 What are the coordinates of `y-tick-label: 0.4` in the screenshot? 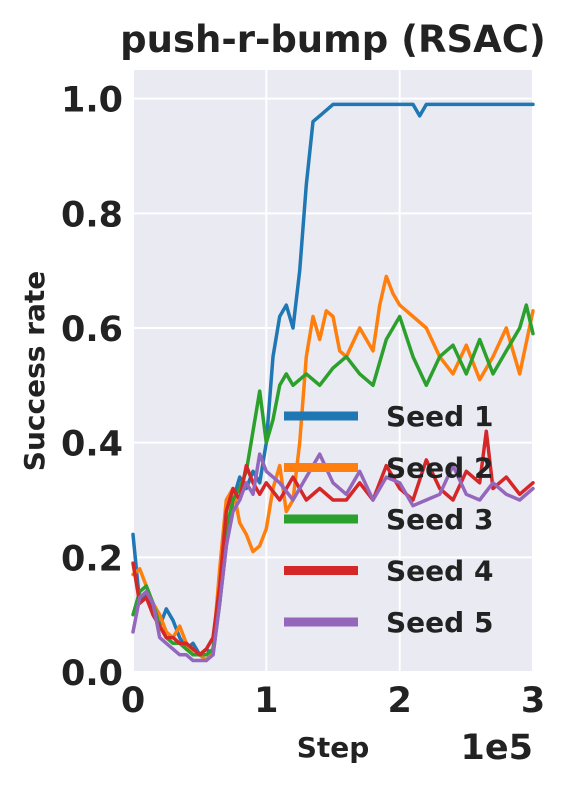 It's located at (92, 445).